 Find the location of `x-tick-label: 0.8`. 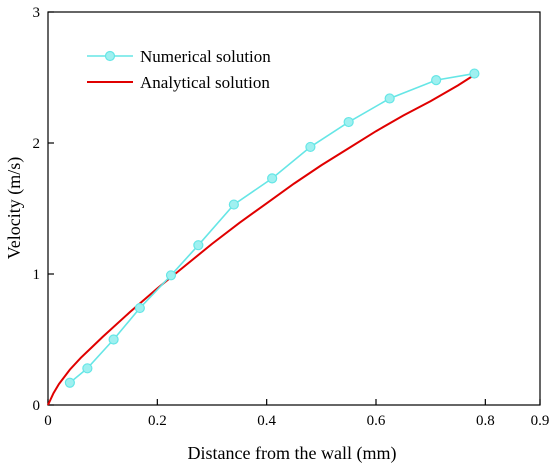

x-tick-label: 0.8 is located at coordinates (485, 421).